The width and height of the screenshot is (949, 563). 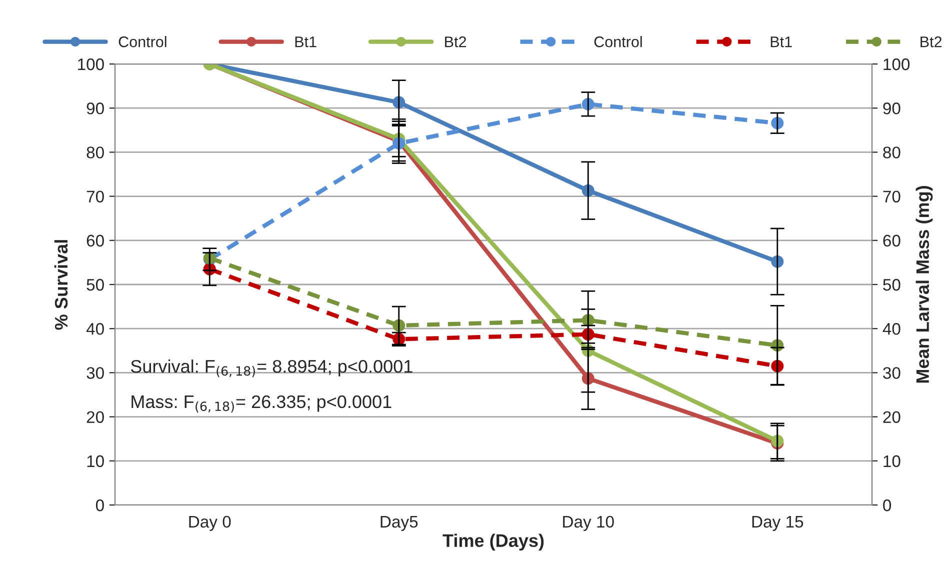 What do you see at coordinates (61, 285) in the screenshot?
I see `y-axis-title: % Survival` at bounding box center [61, 285].